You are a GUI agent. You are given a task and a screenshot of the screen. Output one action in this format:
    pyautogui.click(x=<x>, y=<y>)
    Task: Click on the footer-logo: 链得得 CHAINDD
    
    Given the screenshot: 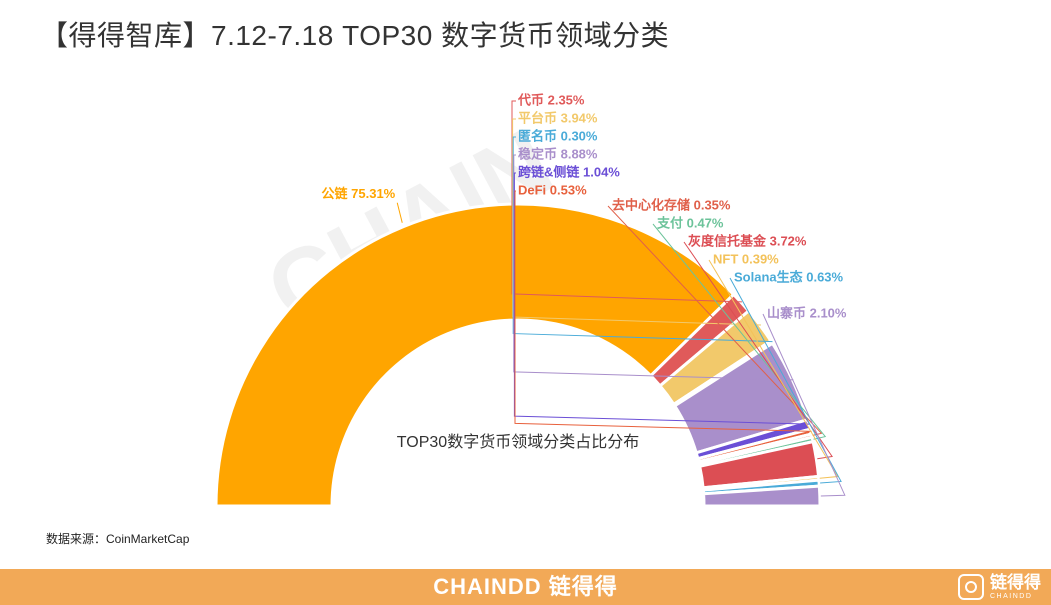 What is the action you would take?
    pyautogui.click(x=999, y=587)
    